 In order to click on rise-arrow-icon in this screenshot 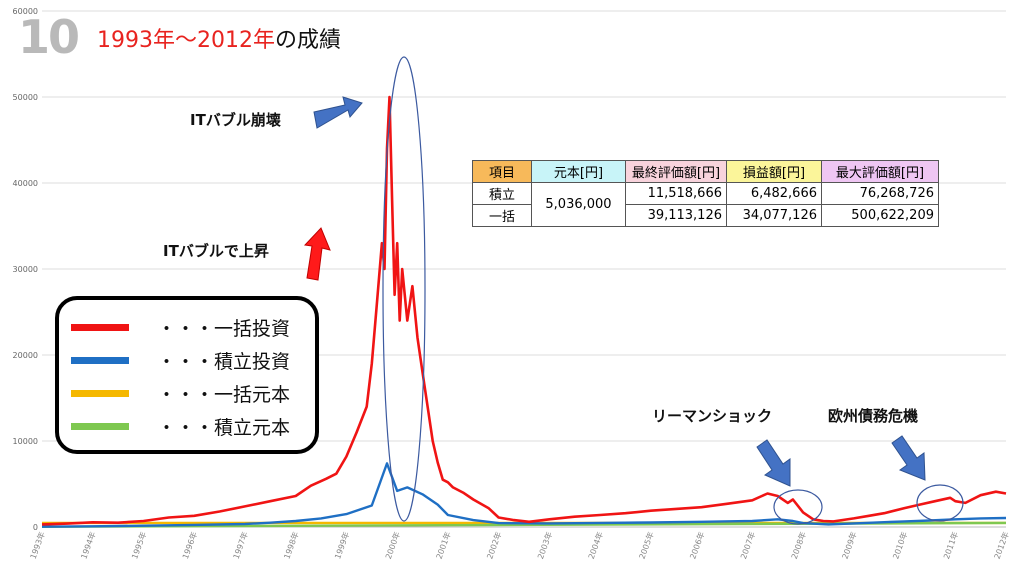, I will do `click(317, 254)`.